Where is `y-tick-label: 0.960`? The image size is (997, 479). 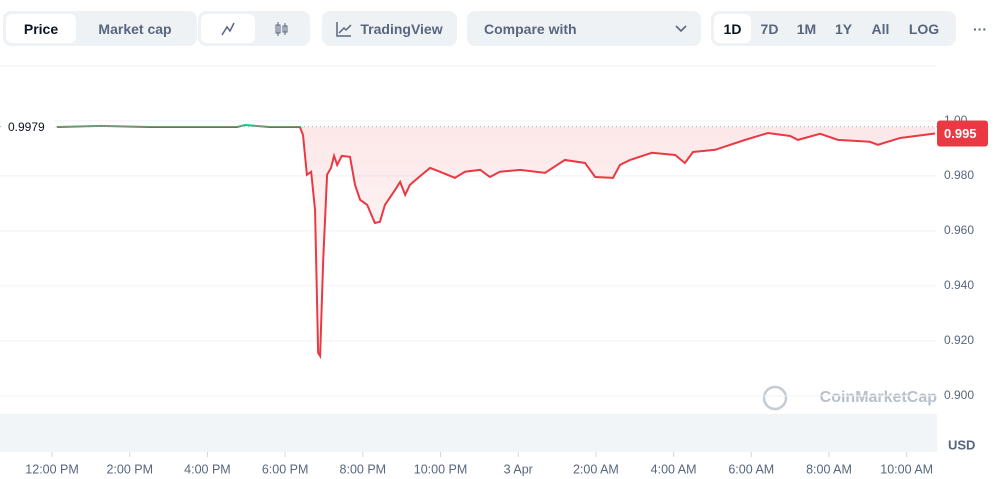
y-tick-label: 0.960 is located at coordinates (959, 230).